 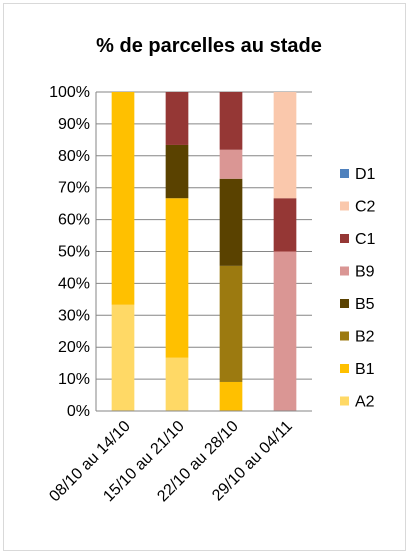 I want to click on y-tick-label: 10%, so click(x=74, y=379).